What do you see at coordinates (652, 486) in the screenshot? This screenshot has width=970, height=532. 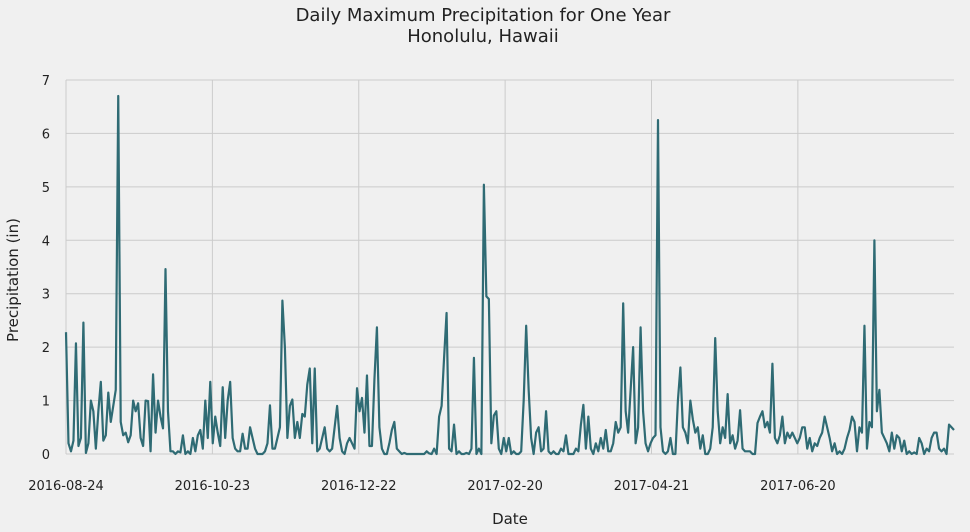 I see `x-tick-label: 2017-04-21` at bounding box center [652, 486].